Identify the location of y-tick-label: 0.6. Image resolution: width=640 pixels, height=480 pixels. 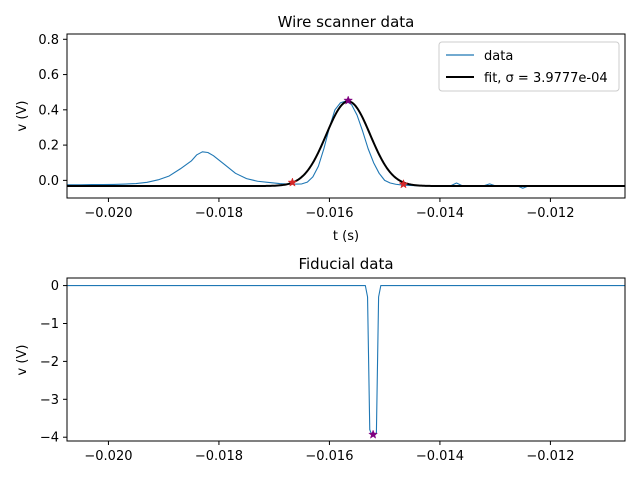
(48, 75).